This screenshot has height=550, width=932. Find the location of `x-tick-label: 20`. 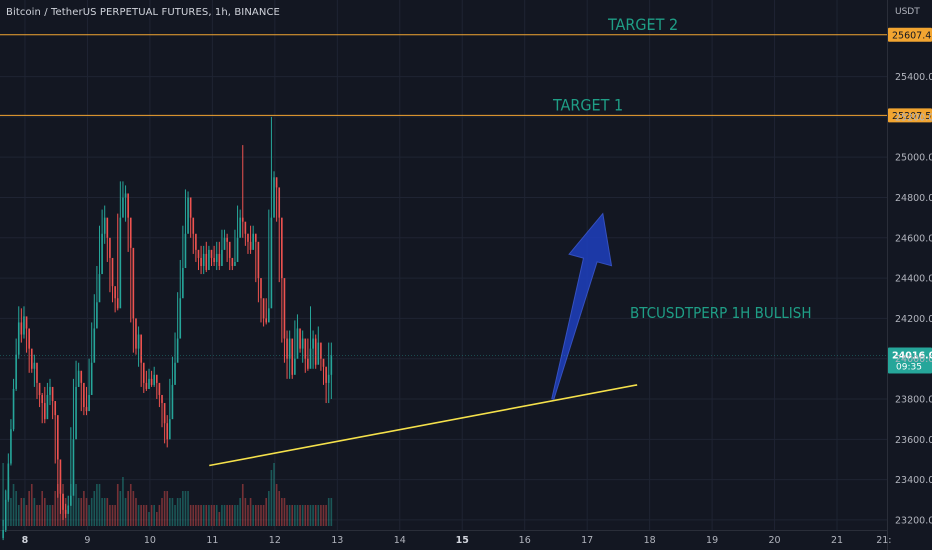

x-tick-label: 20 is located at coordinates (775, 540).